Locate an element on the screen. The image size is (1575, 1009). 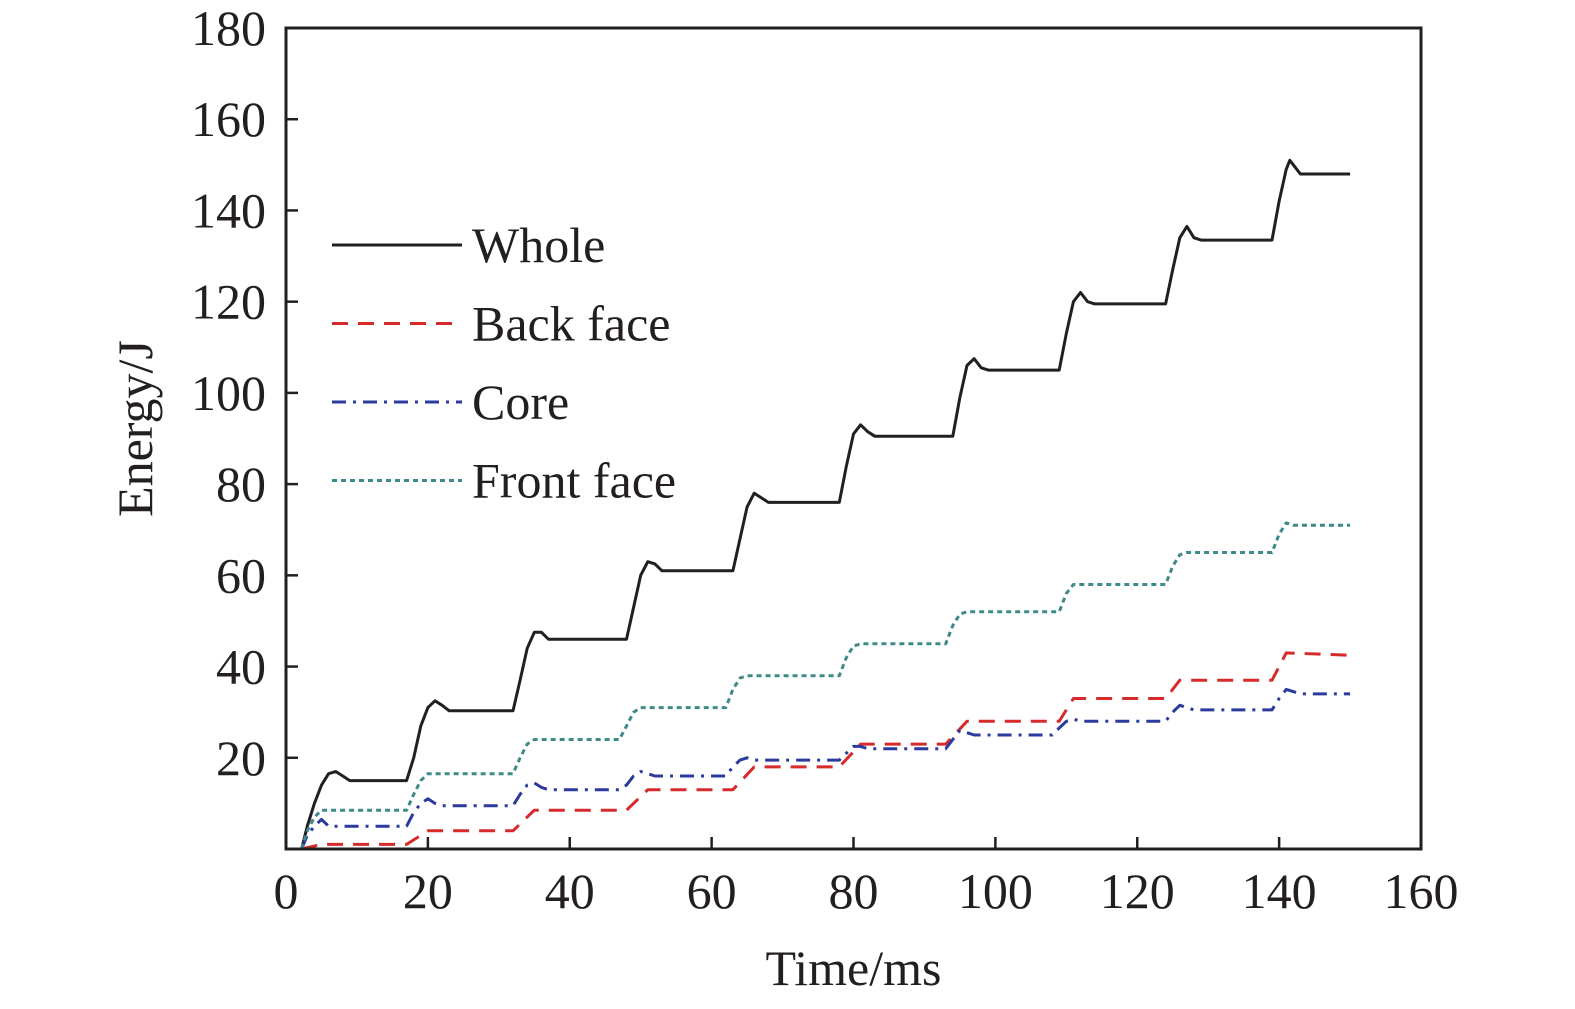
y-tick-label: 60 is located at coordinates (241, 575).